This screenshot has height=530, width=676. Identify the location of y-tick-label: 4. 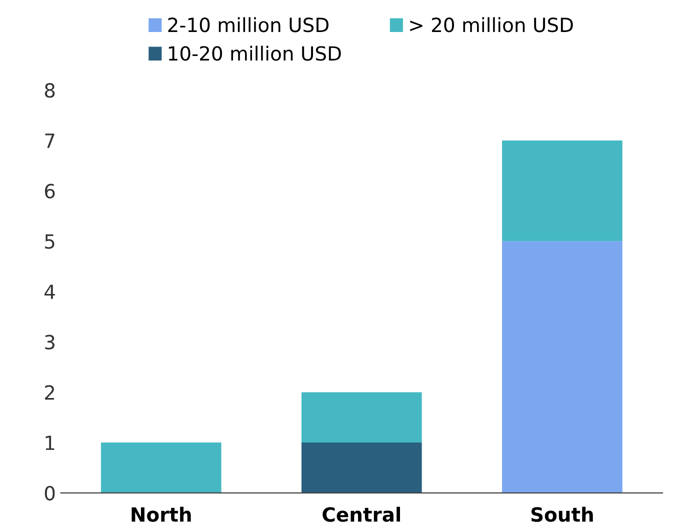
(49, 291).